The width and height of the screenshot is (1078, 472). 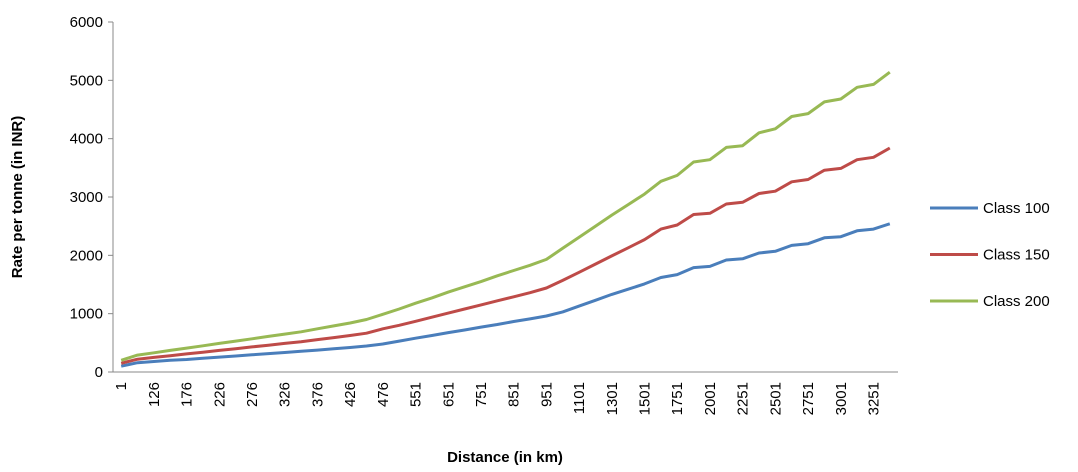 What do you see at coordinates (350, 394) in the screenshot?
I see `x-tick-label: 426` at bounding box center [350, 394].